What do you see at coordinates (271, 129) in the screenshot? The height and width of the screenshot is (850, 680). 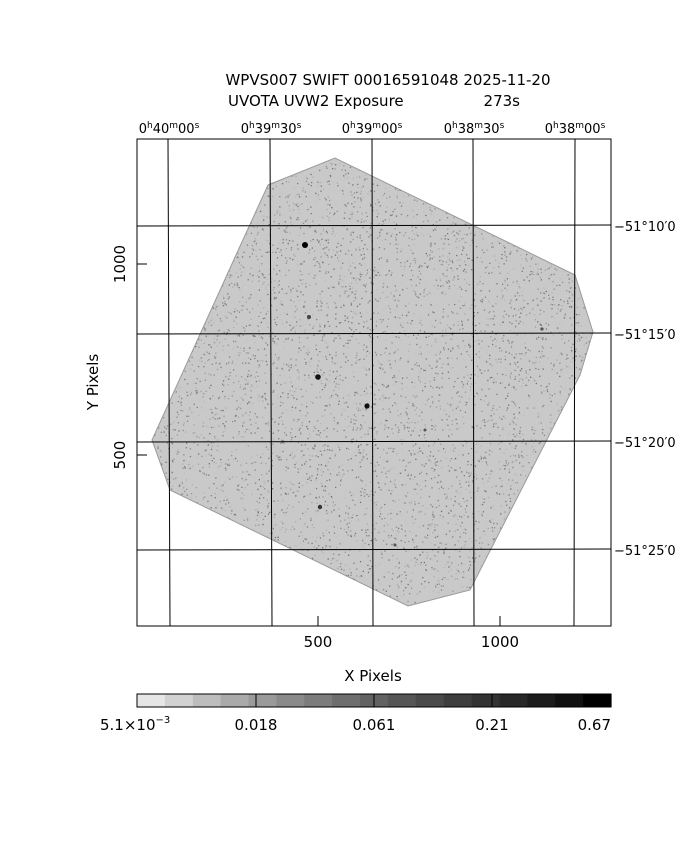 I see `ra-tick-label: 0h39m30s` at bounding box center [271, 129].